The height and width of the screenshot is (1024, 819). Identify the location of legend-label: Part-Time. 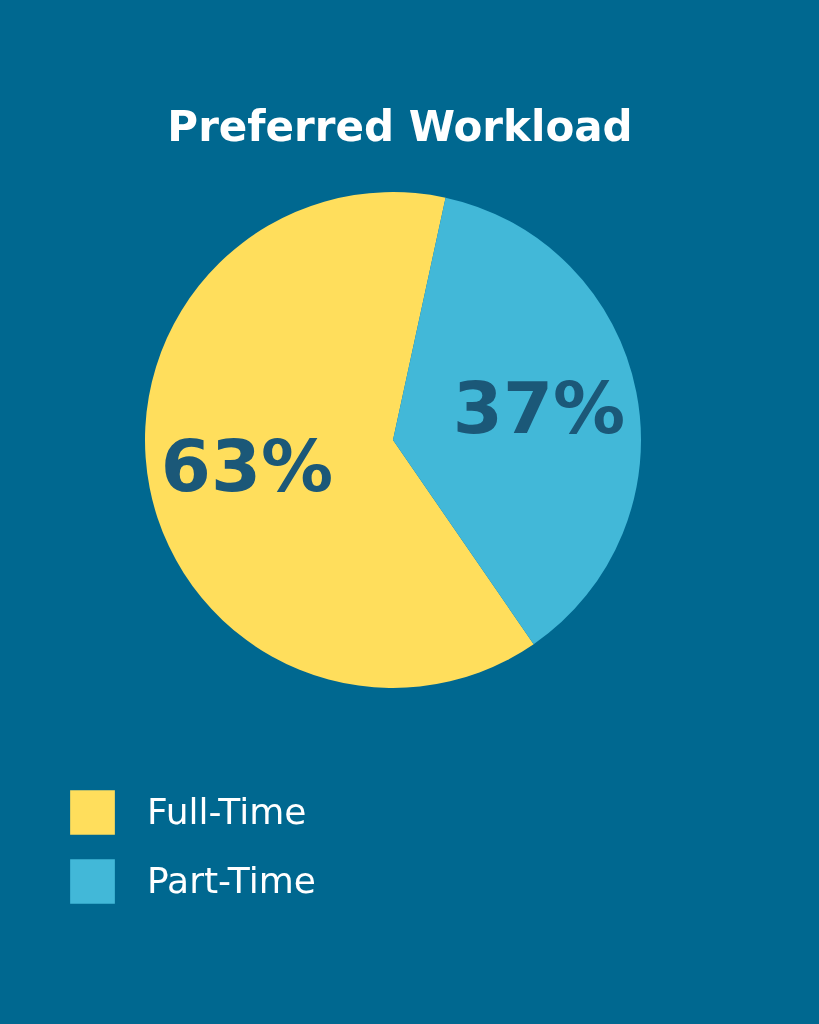
(231, 880).